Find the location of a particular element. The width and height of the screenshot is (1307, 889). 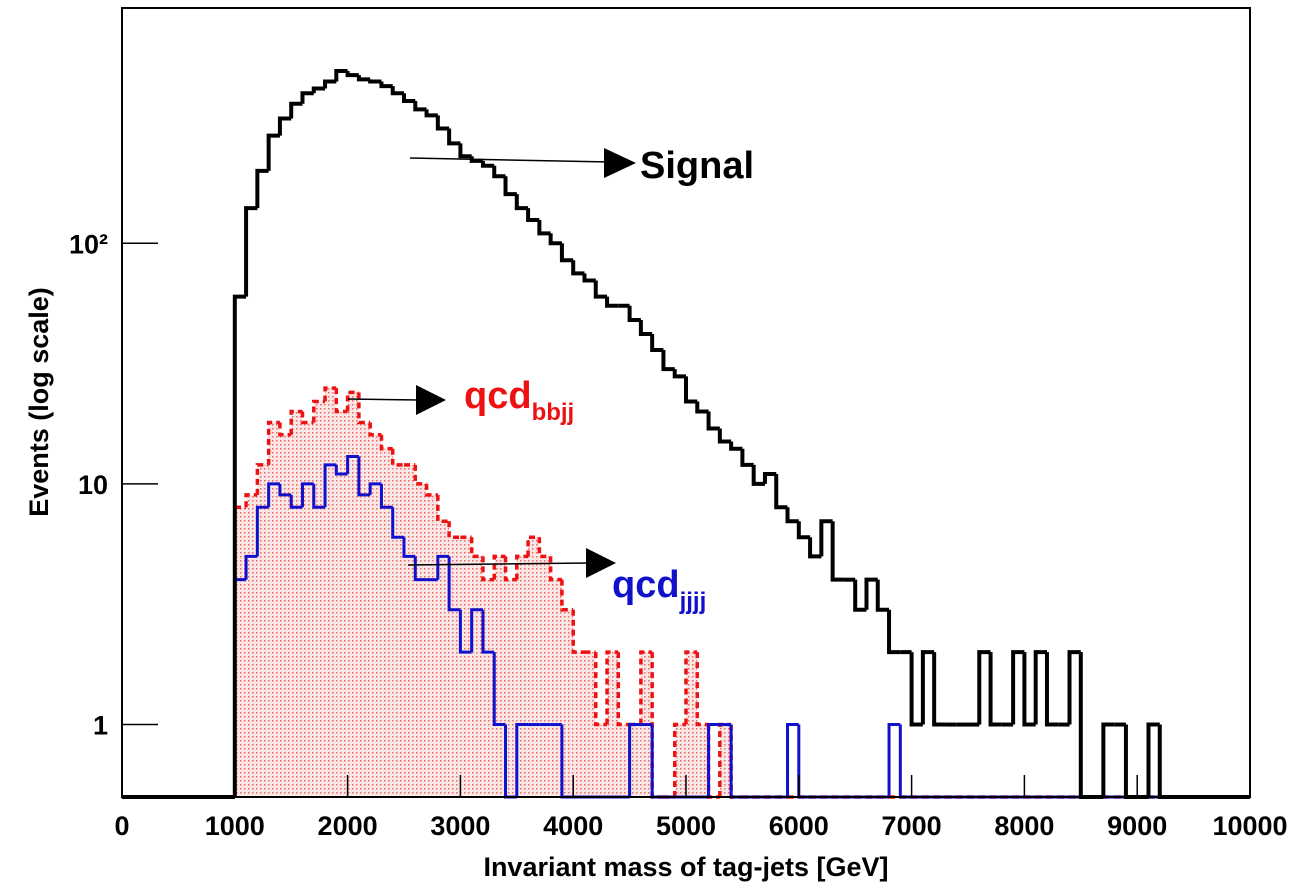

y-tick-label: 10 is located at coordinates (93, 485).